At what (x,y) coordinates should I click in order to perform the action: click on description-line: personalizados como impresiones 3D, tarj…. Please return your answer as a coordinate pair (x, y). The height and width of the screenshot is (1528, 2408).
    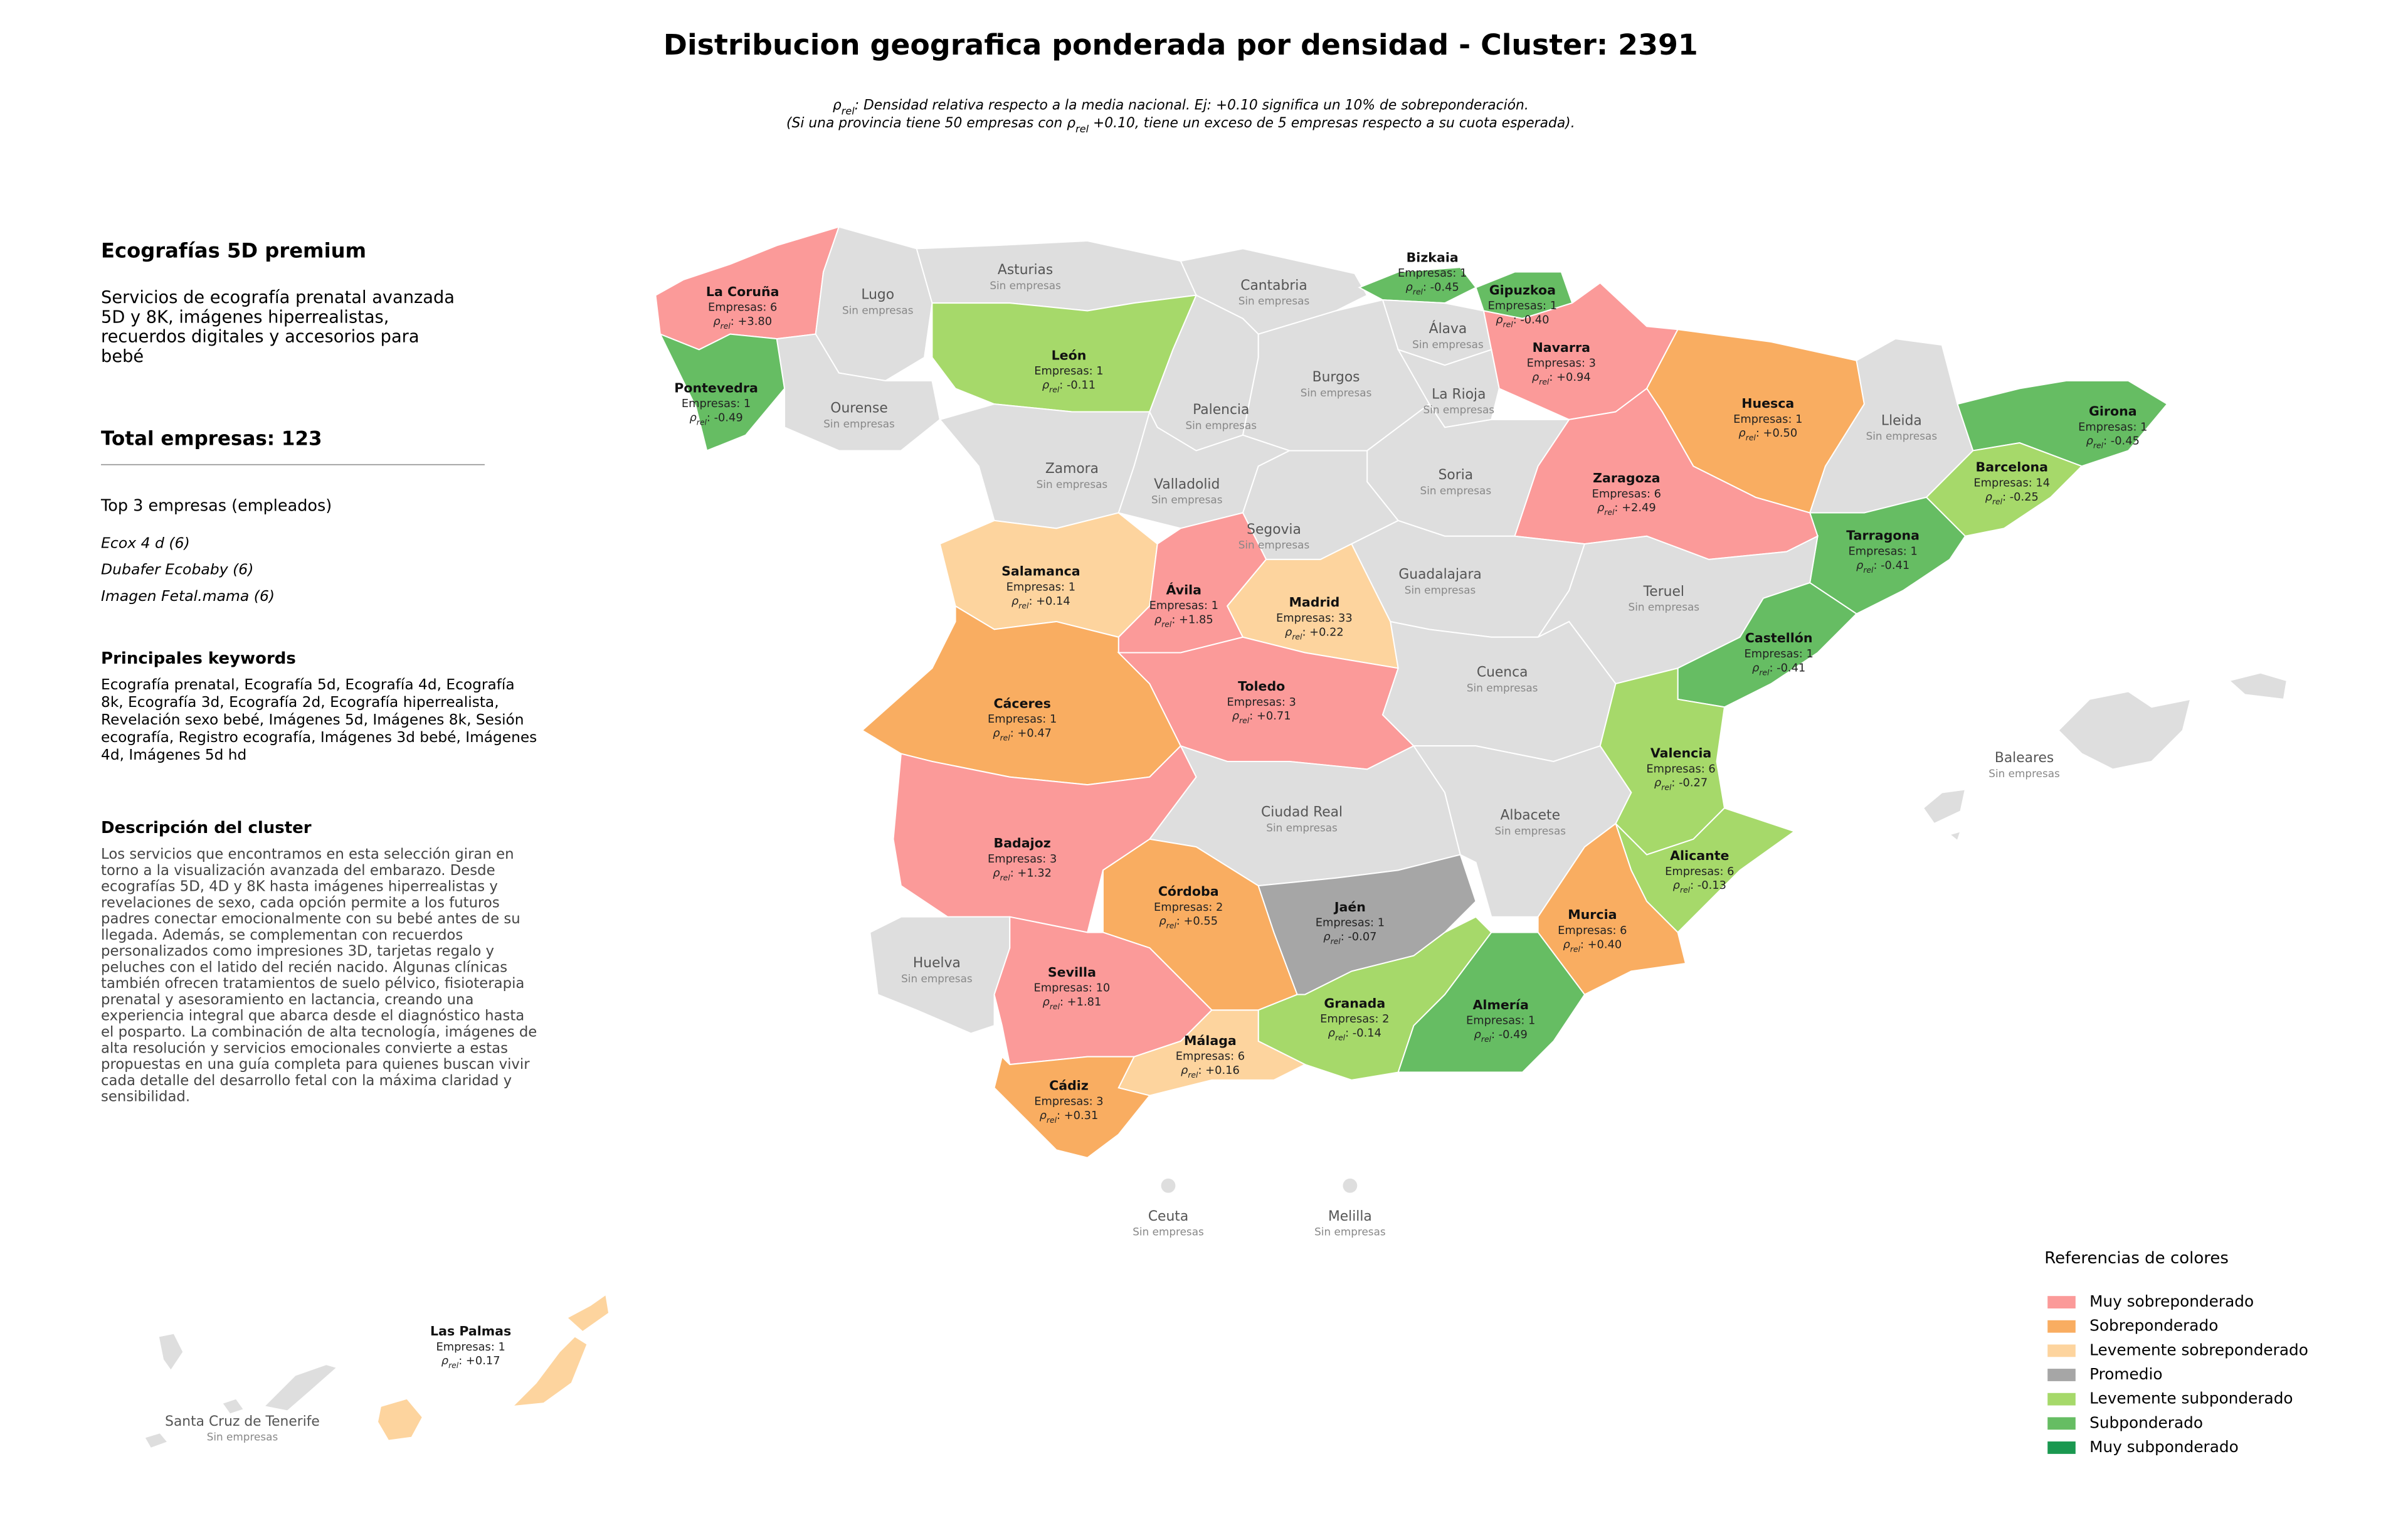
    Looking at the image, I should click on (297, 951).